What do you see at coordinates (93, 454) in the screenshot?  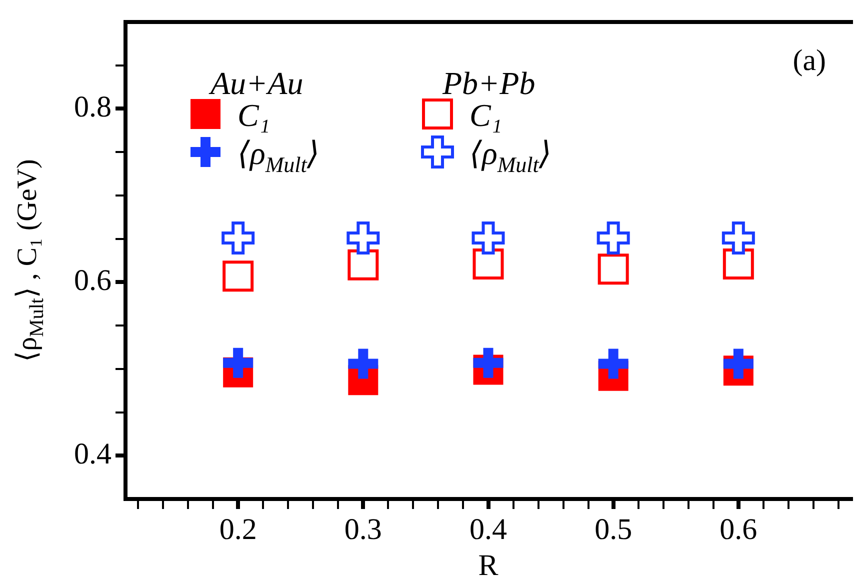 I see `y-tick-label: 0.4` at bounding box center [93, 454].